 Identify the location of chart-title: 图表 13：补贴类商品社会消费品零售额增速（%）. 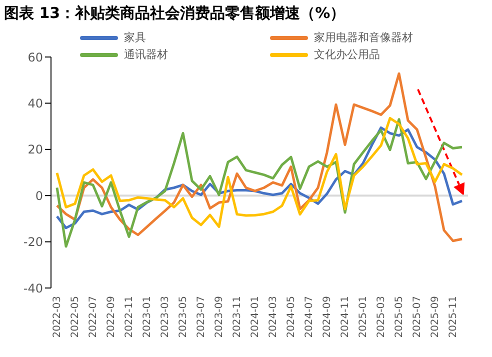
(174, 13).